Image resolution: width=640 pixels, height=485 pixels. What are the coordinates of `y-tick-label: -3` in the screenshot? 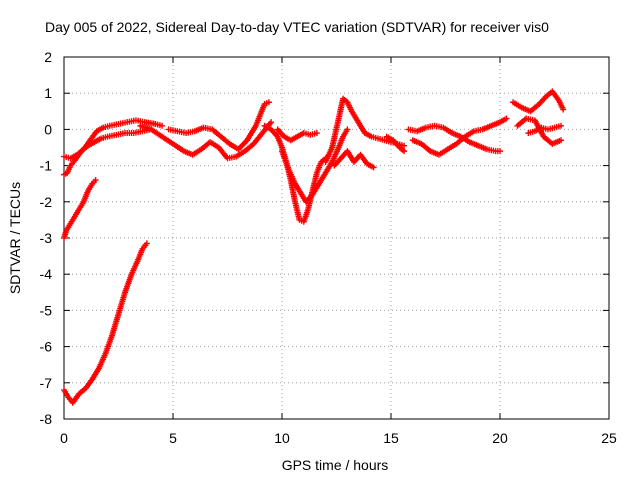 It's located at (46, 238).